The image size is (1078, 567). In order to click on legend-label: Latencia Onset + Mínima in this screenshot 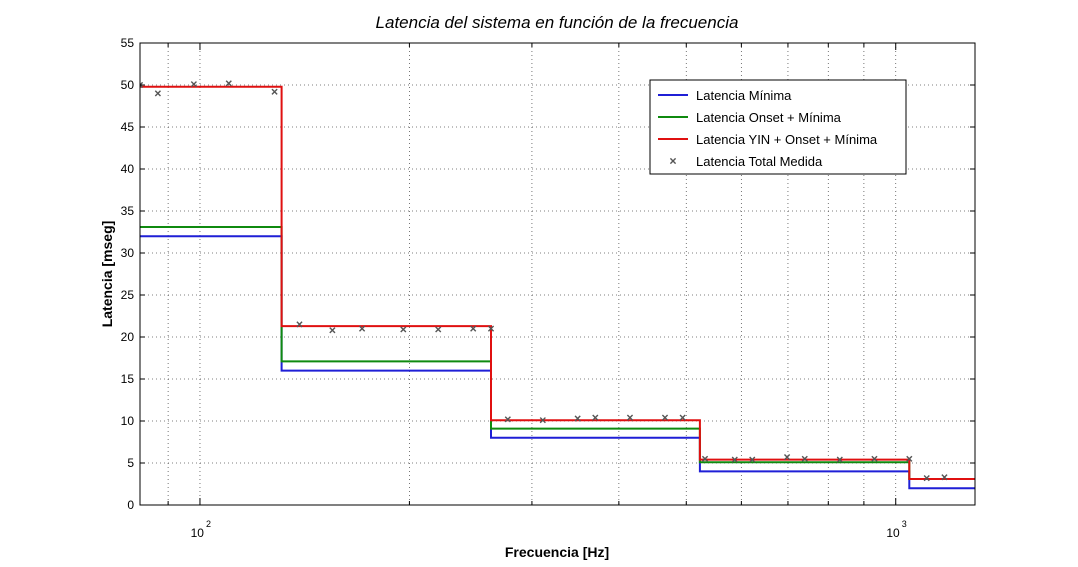, I will do `click(769, 117)`.